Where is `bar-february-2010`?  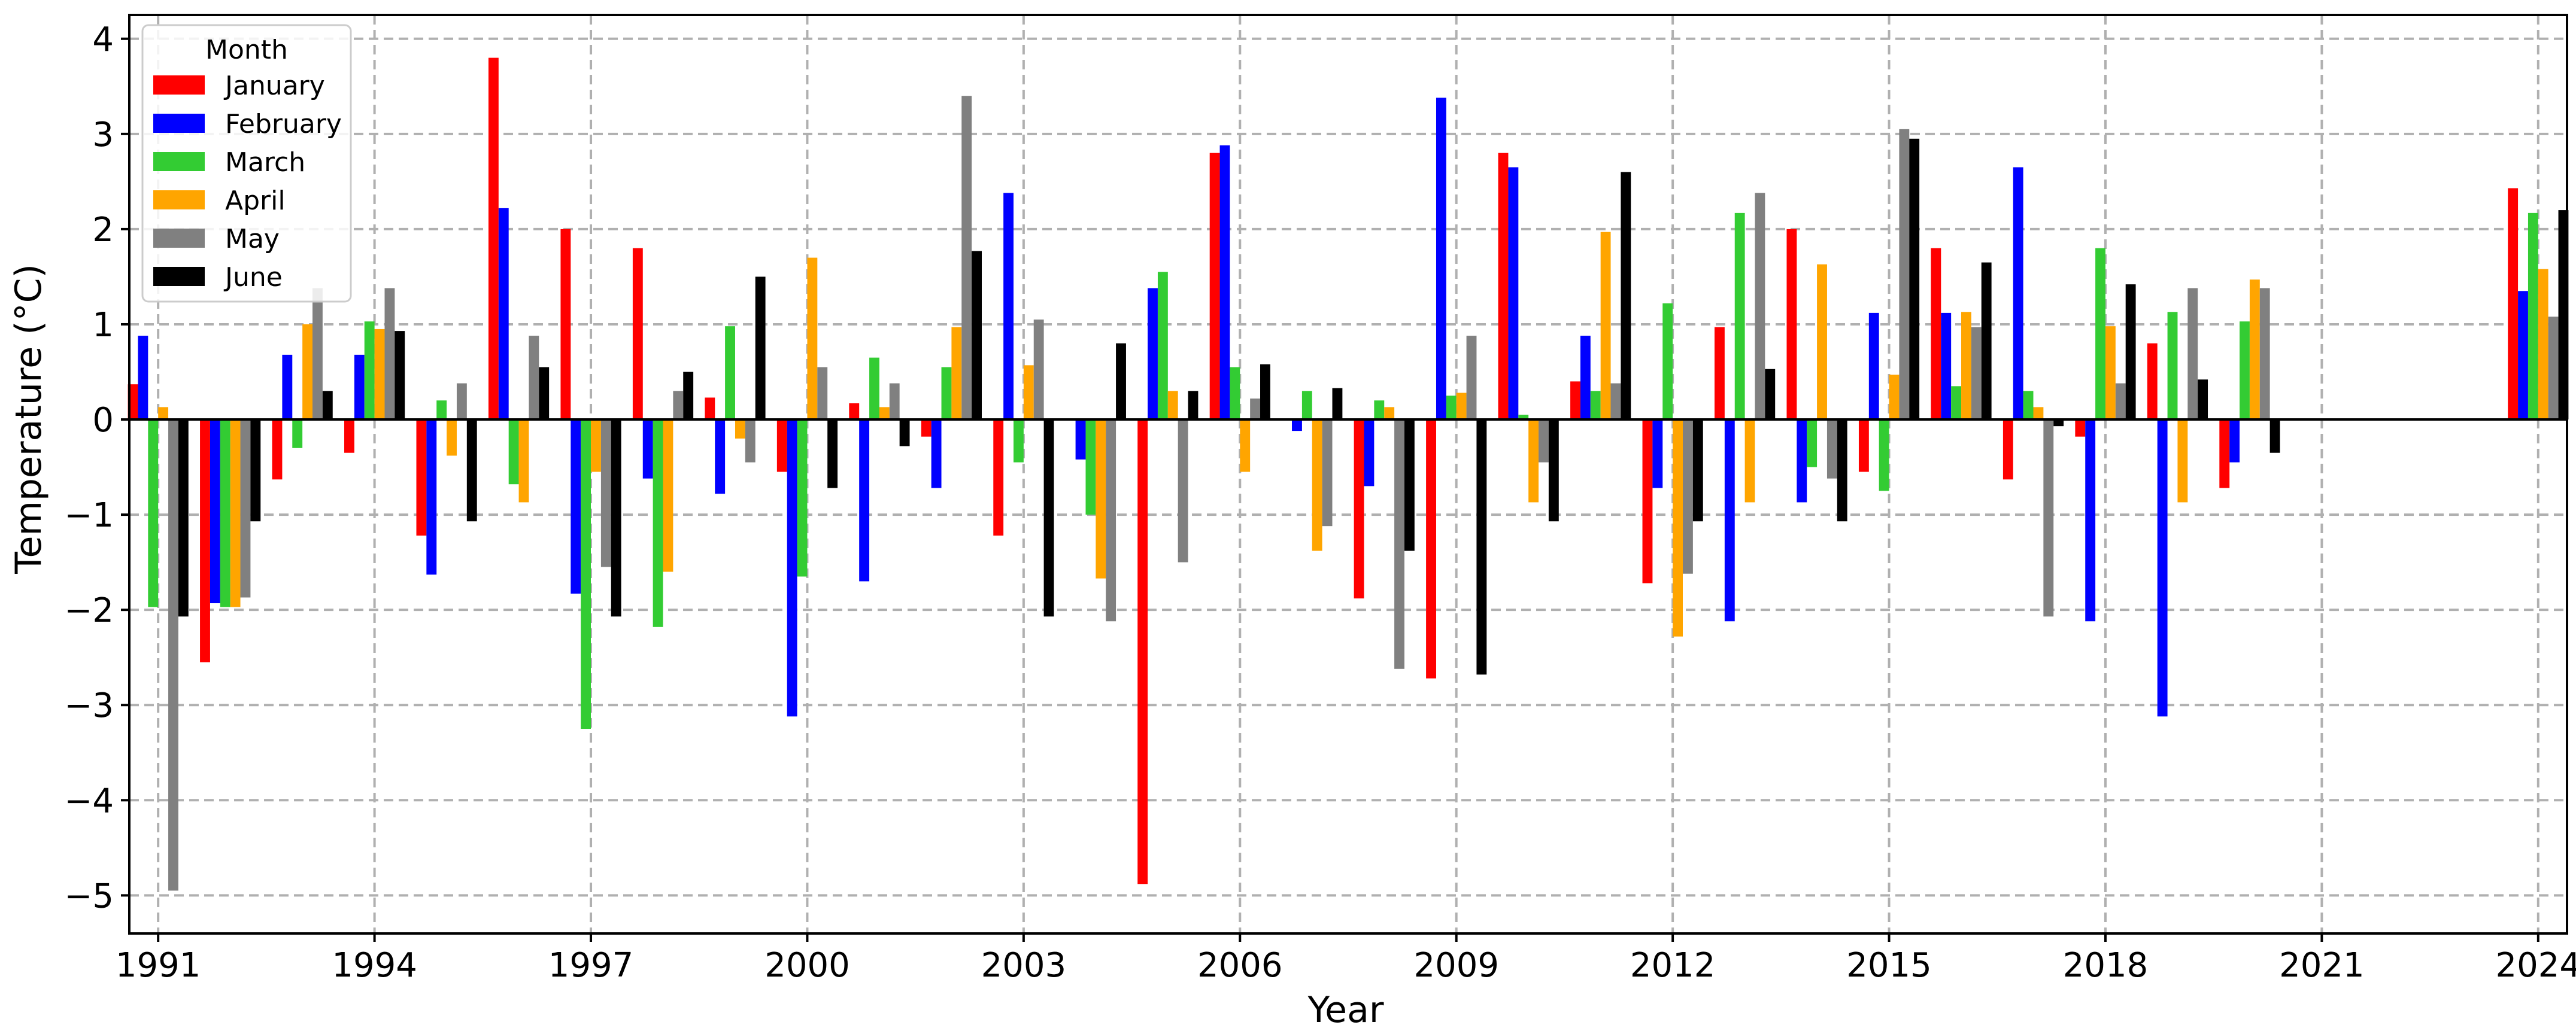
bar-february-2010 is located at coordinates (1513, 293).